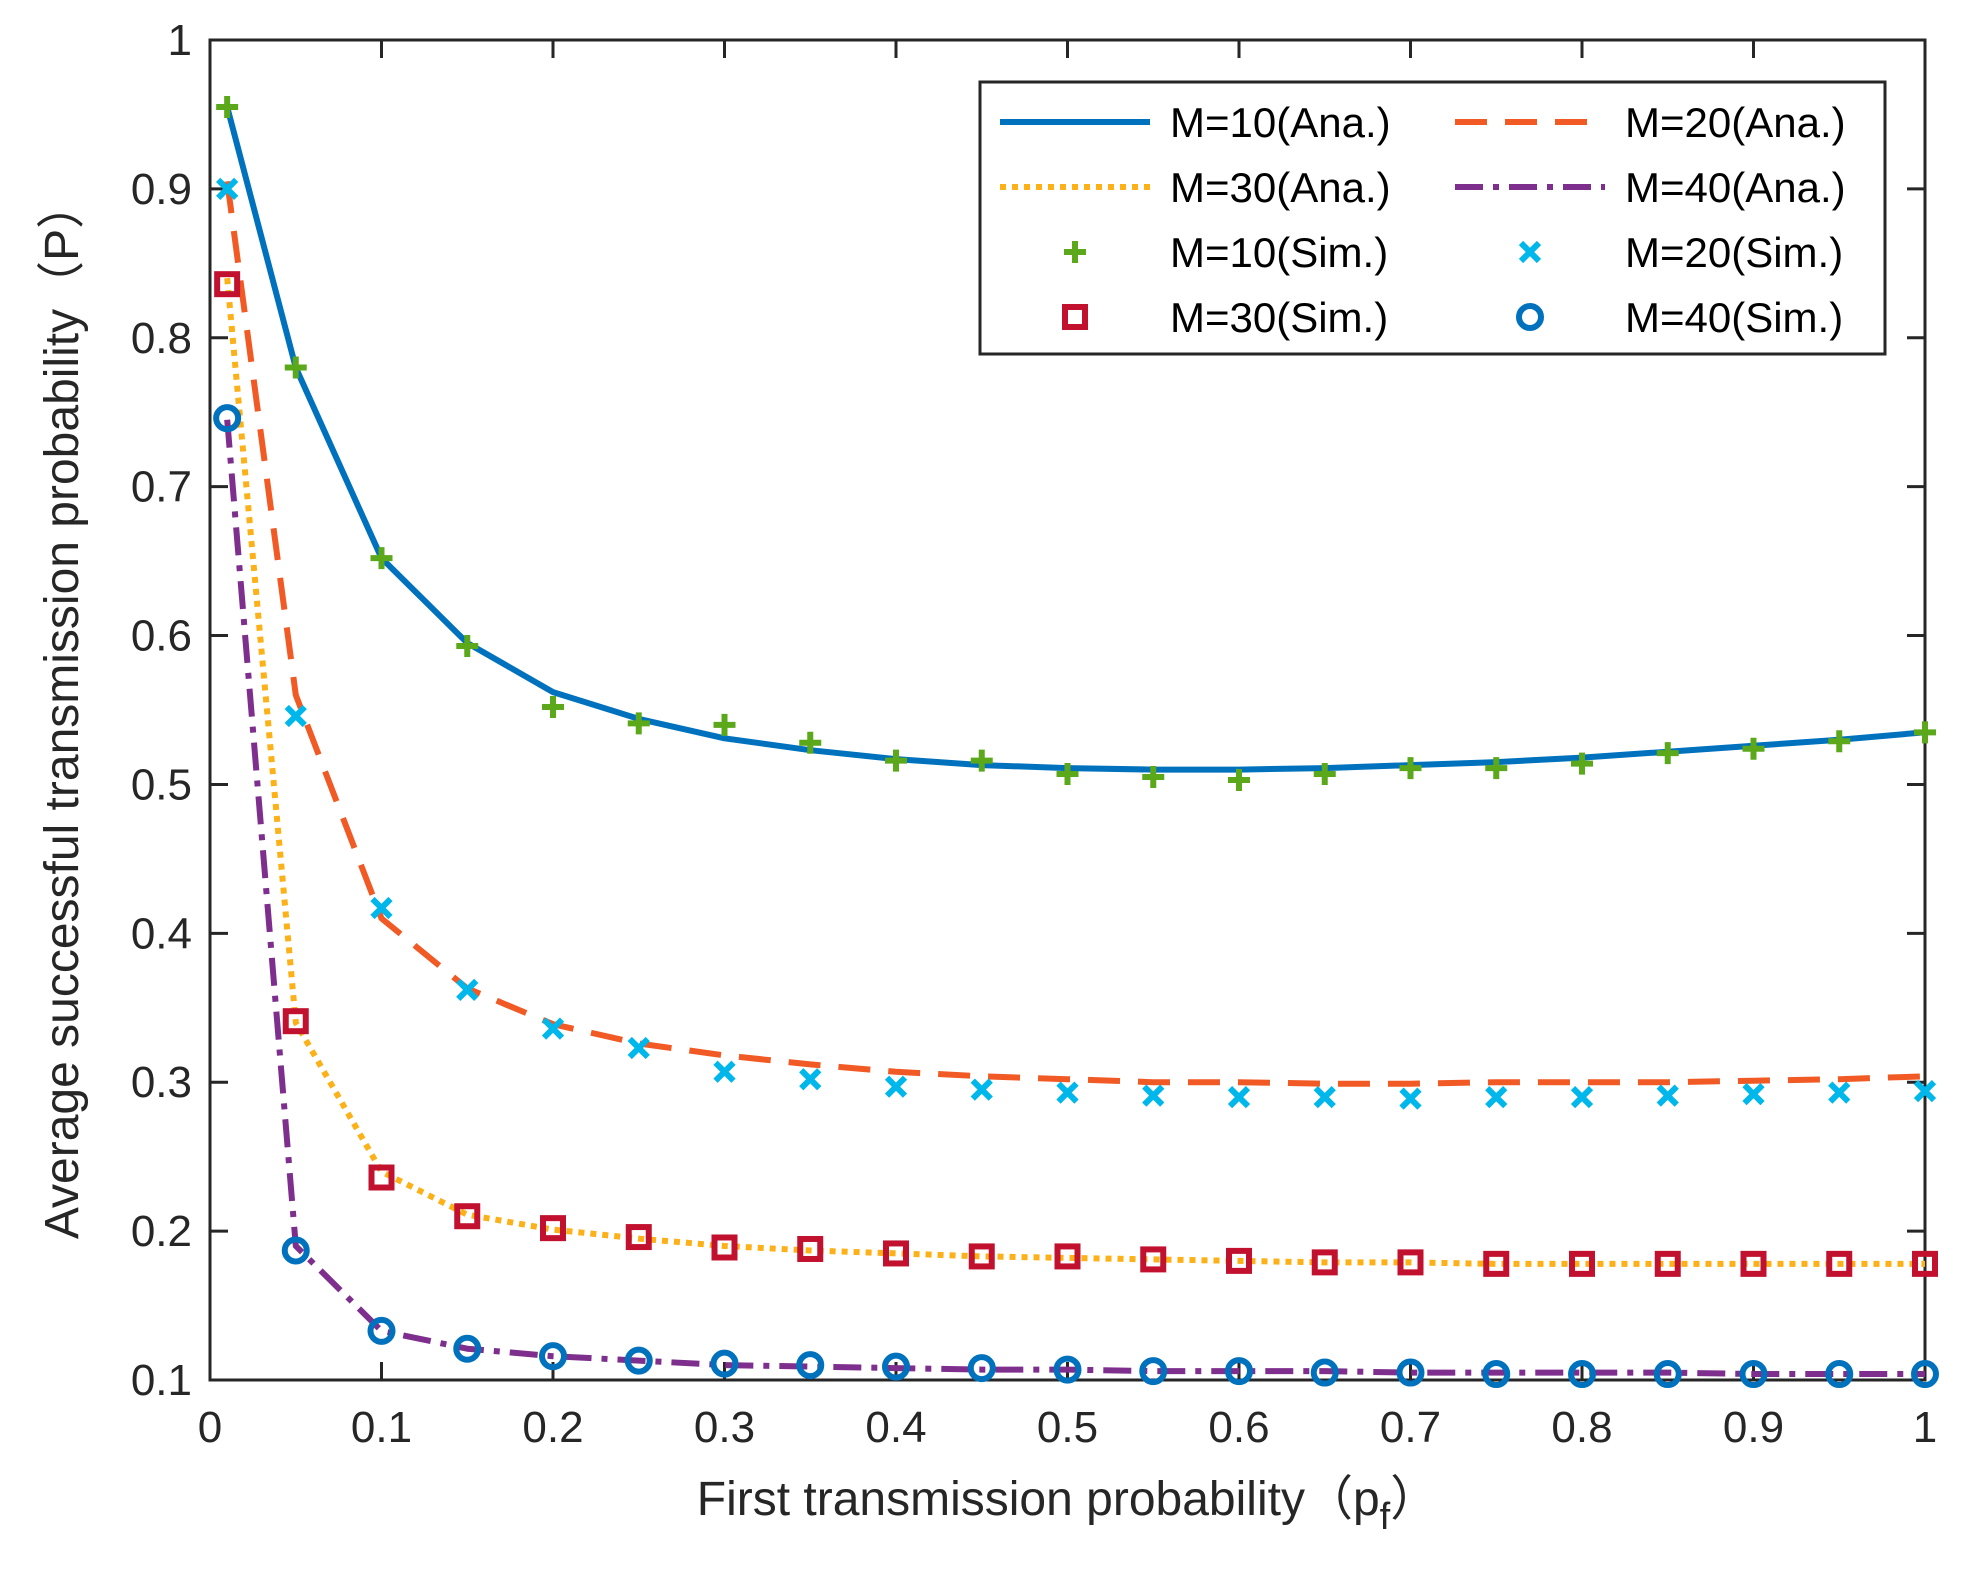 The image size is (1961, 1581). Describe the element at coordinates (161, 1231) in the screenshot. I see `y-tick-label: 0.2` at that location.